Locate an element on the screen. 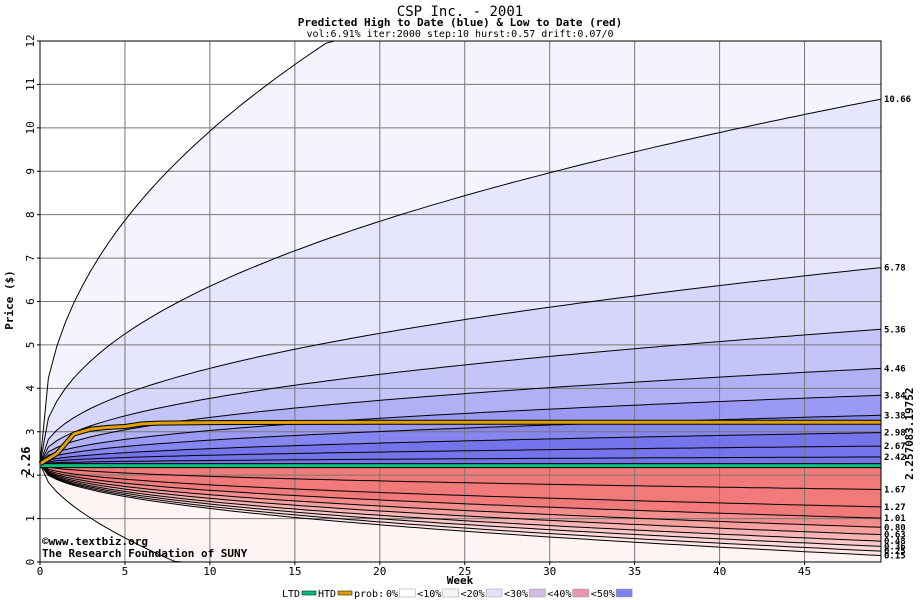 This screenshot has height=600, width=920. x-tick-label: 20 is located at coordinates (379, 571).